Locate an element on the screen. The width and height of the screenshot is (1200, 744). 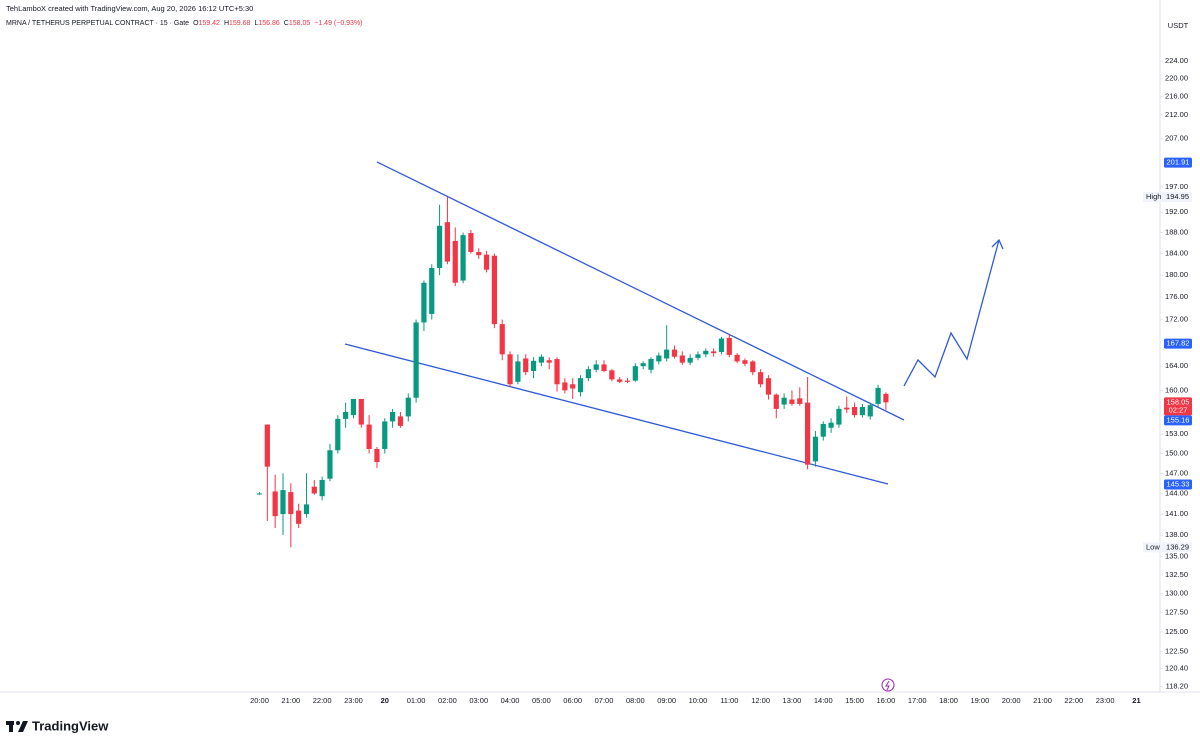
y-tick-label: 130.00 is located at coordinates (1176, 593).